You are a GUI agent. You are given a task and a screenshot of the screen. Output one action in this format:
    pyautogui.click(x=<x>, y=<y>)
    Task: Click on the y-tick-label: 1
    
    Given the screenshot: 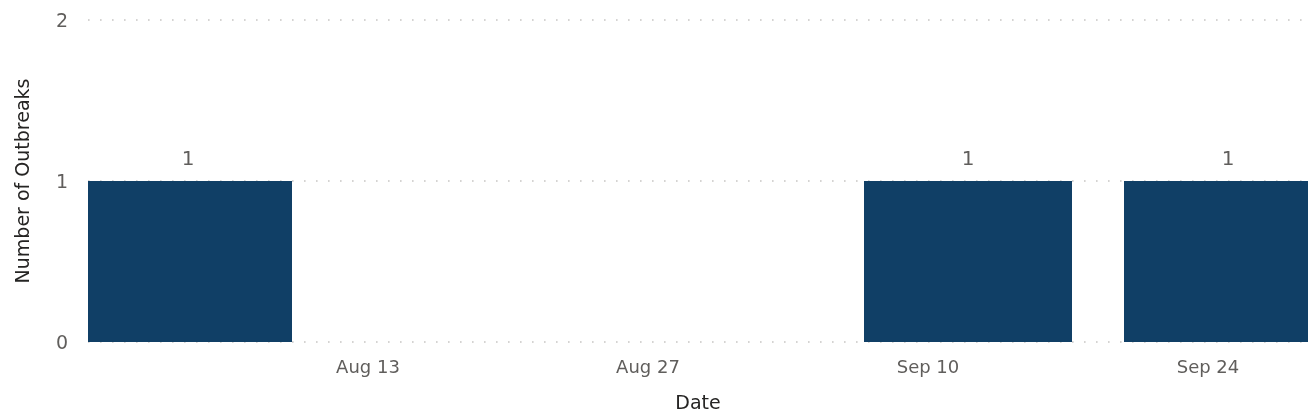 What is the action you would take?
    pyautogui.click(x=61, y=181)
    